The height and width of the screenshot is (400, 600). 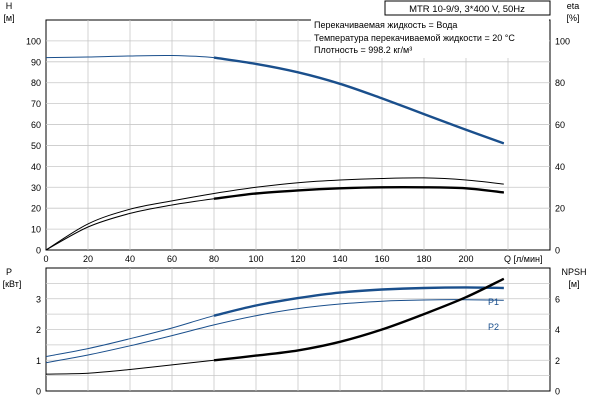 What do you see at coordinates (36, 167) in the screenshot?
I see `y-tick-label: 40` at bounding box center [36, 167].